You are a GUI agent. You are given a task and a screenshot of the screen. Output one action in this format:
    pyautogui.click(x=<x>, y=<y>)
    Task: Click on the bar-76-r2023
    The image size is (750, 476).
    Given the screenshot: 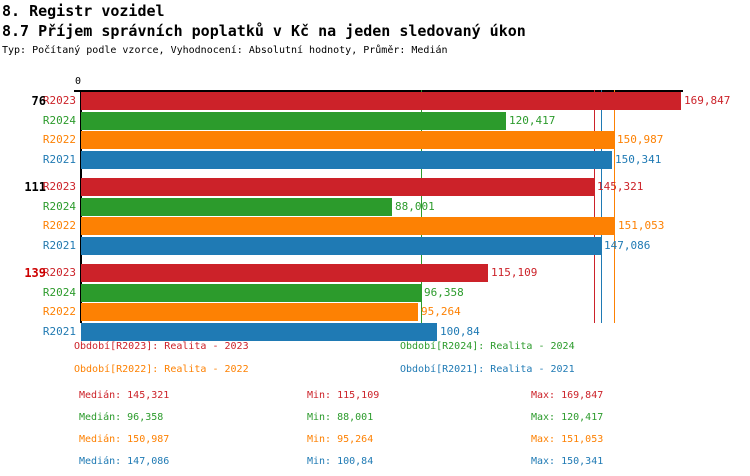 What is the action you would take?
    pyautogui.click(x=381, y=101)
    